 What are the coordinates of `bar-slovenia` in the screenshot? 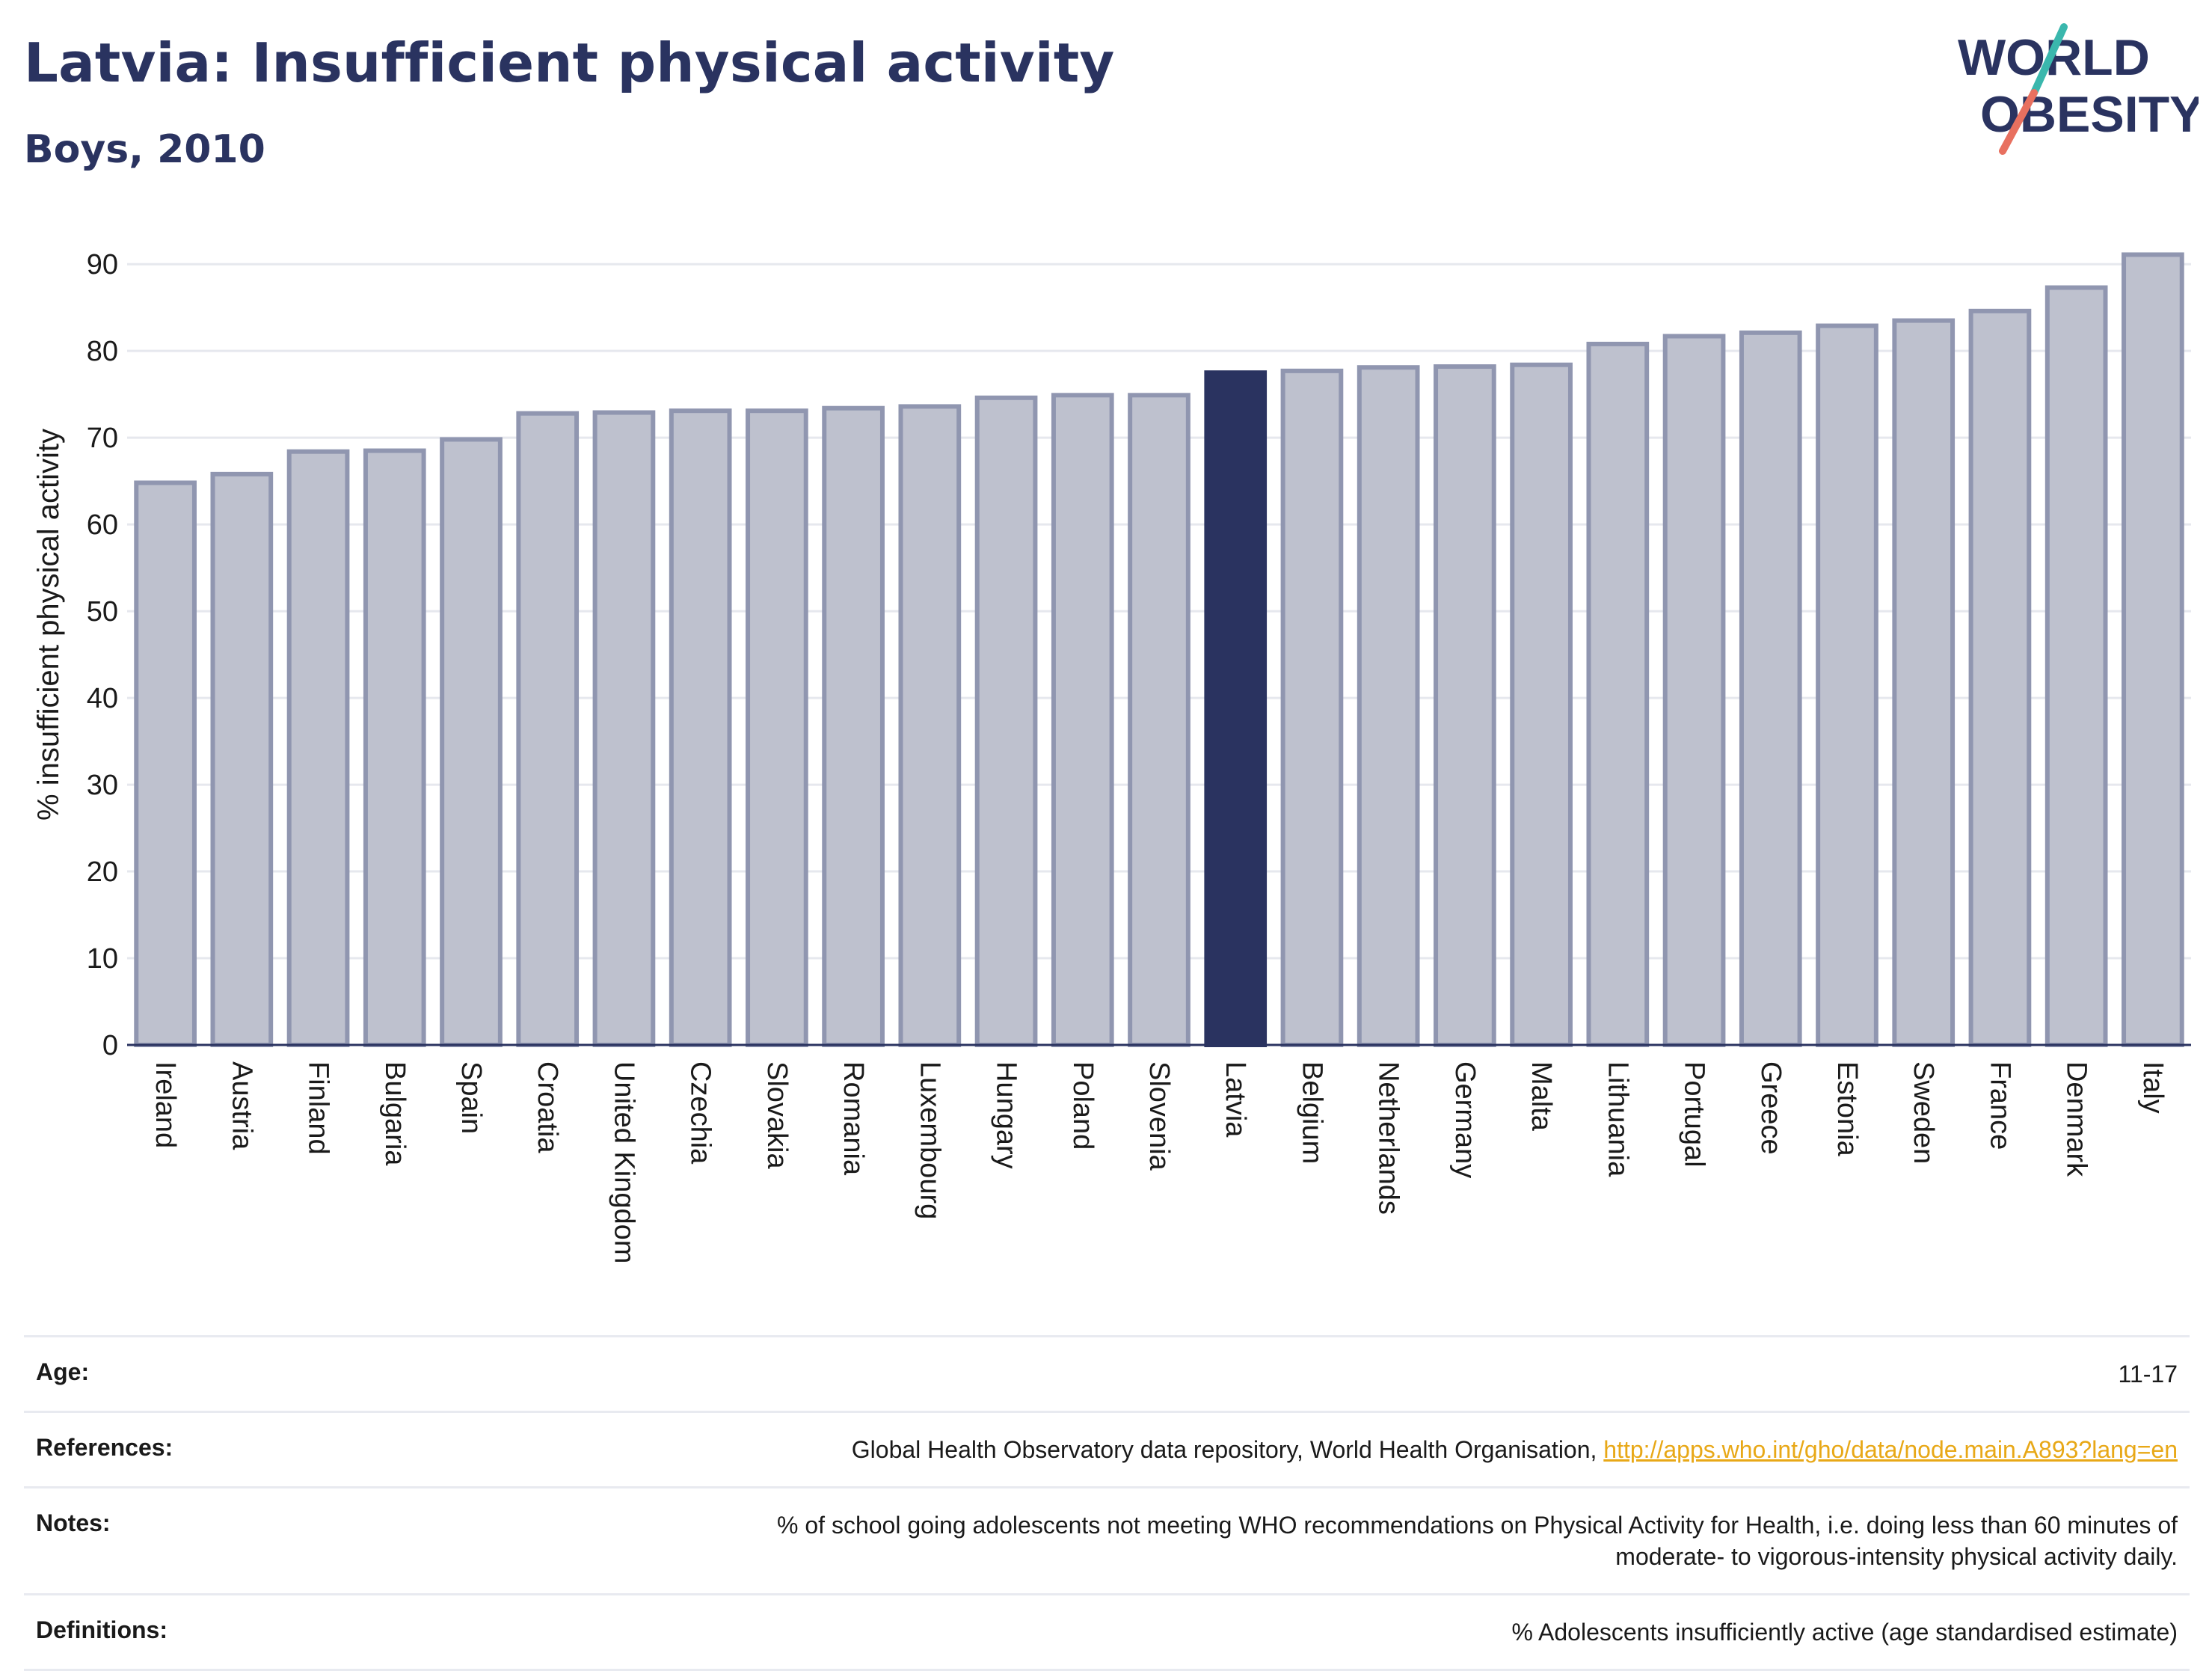 It's located at (1159, 720).